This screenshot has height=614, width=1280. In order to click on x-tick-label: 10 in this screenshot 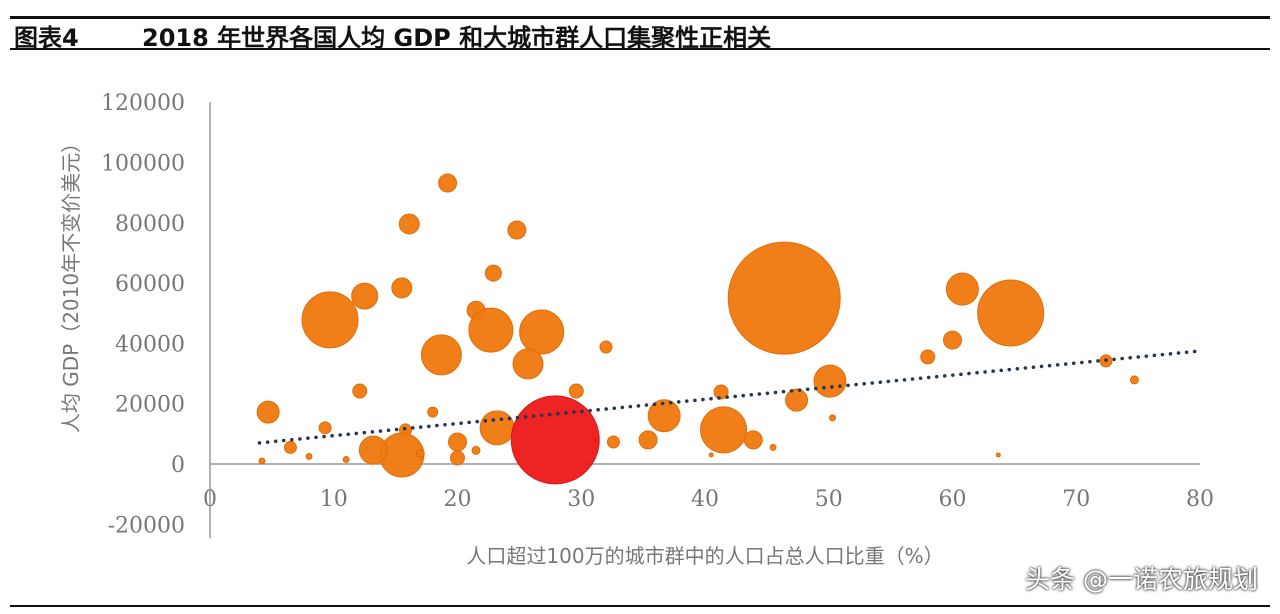, I will do `click(334, 499)`.